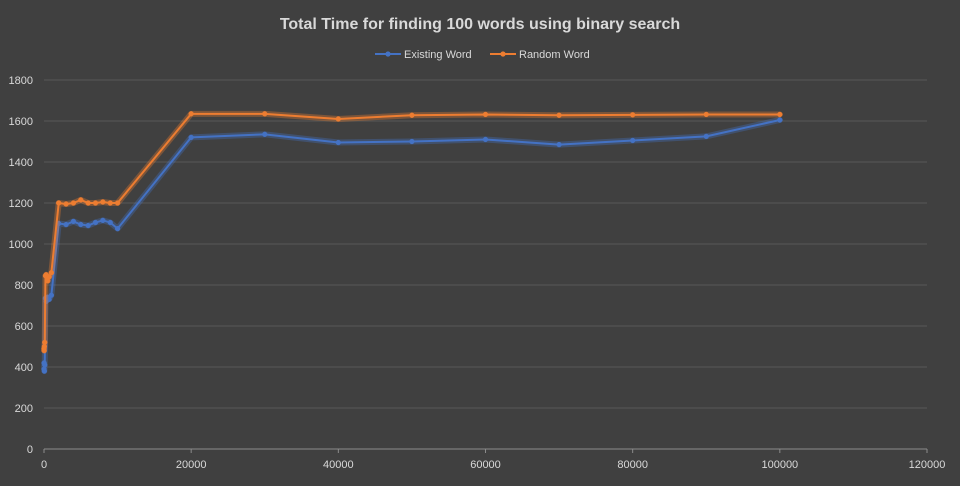 The image size is (960, 486). Describe the element at coordinates (24, 286) in the screenshot. I see `y-tick-label: 800` at that location.